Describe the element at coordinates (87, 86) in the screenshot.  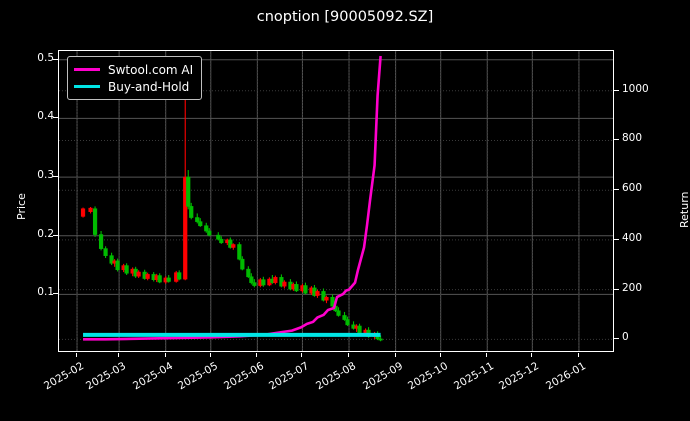
I see `legend-swatch-buy-and-hold` at that location.